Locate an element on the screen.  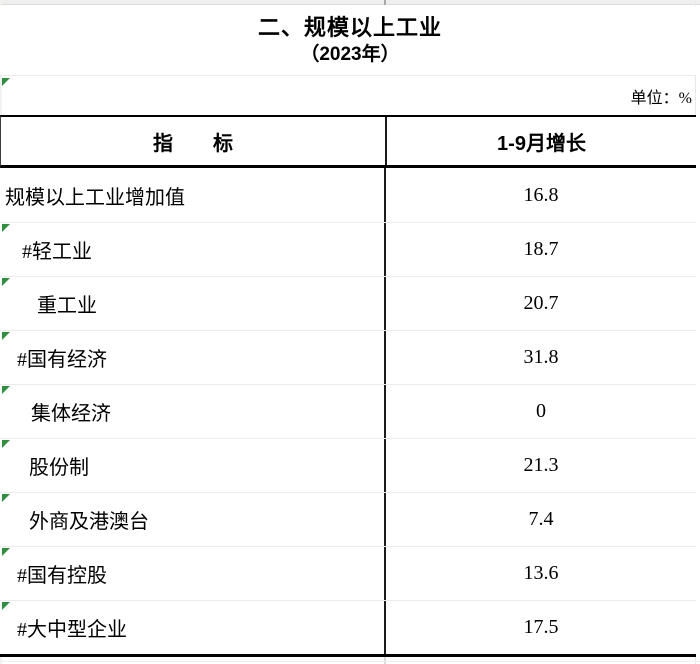
indicator-label: #大中型企业 is located at coordinates (72, 630).